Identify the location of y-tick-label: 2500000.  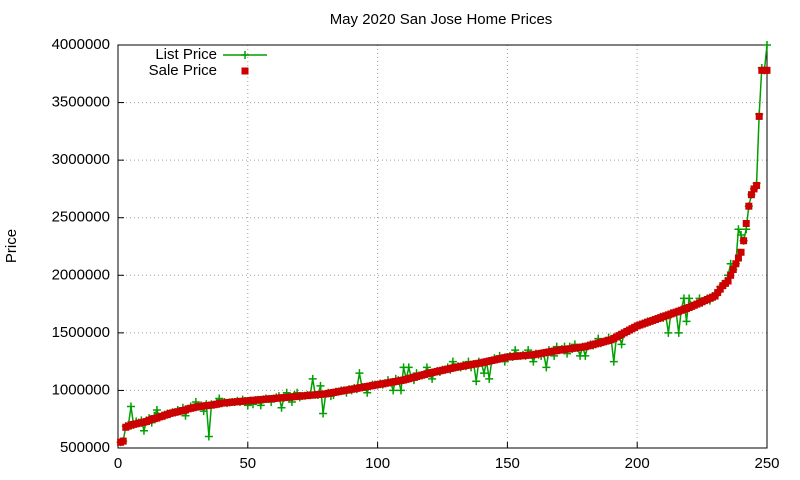
(81, 217).